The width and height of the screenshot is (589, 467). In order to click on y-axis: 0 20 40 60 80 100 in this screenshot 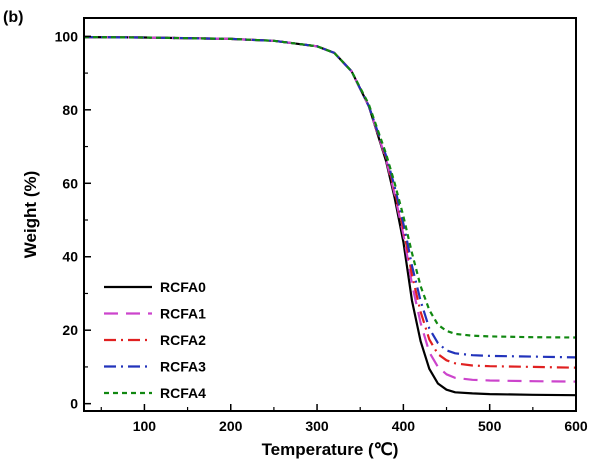, I will do `click(73, 220)`.